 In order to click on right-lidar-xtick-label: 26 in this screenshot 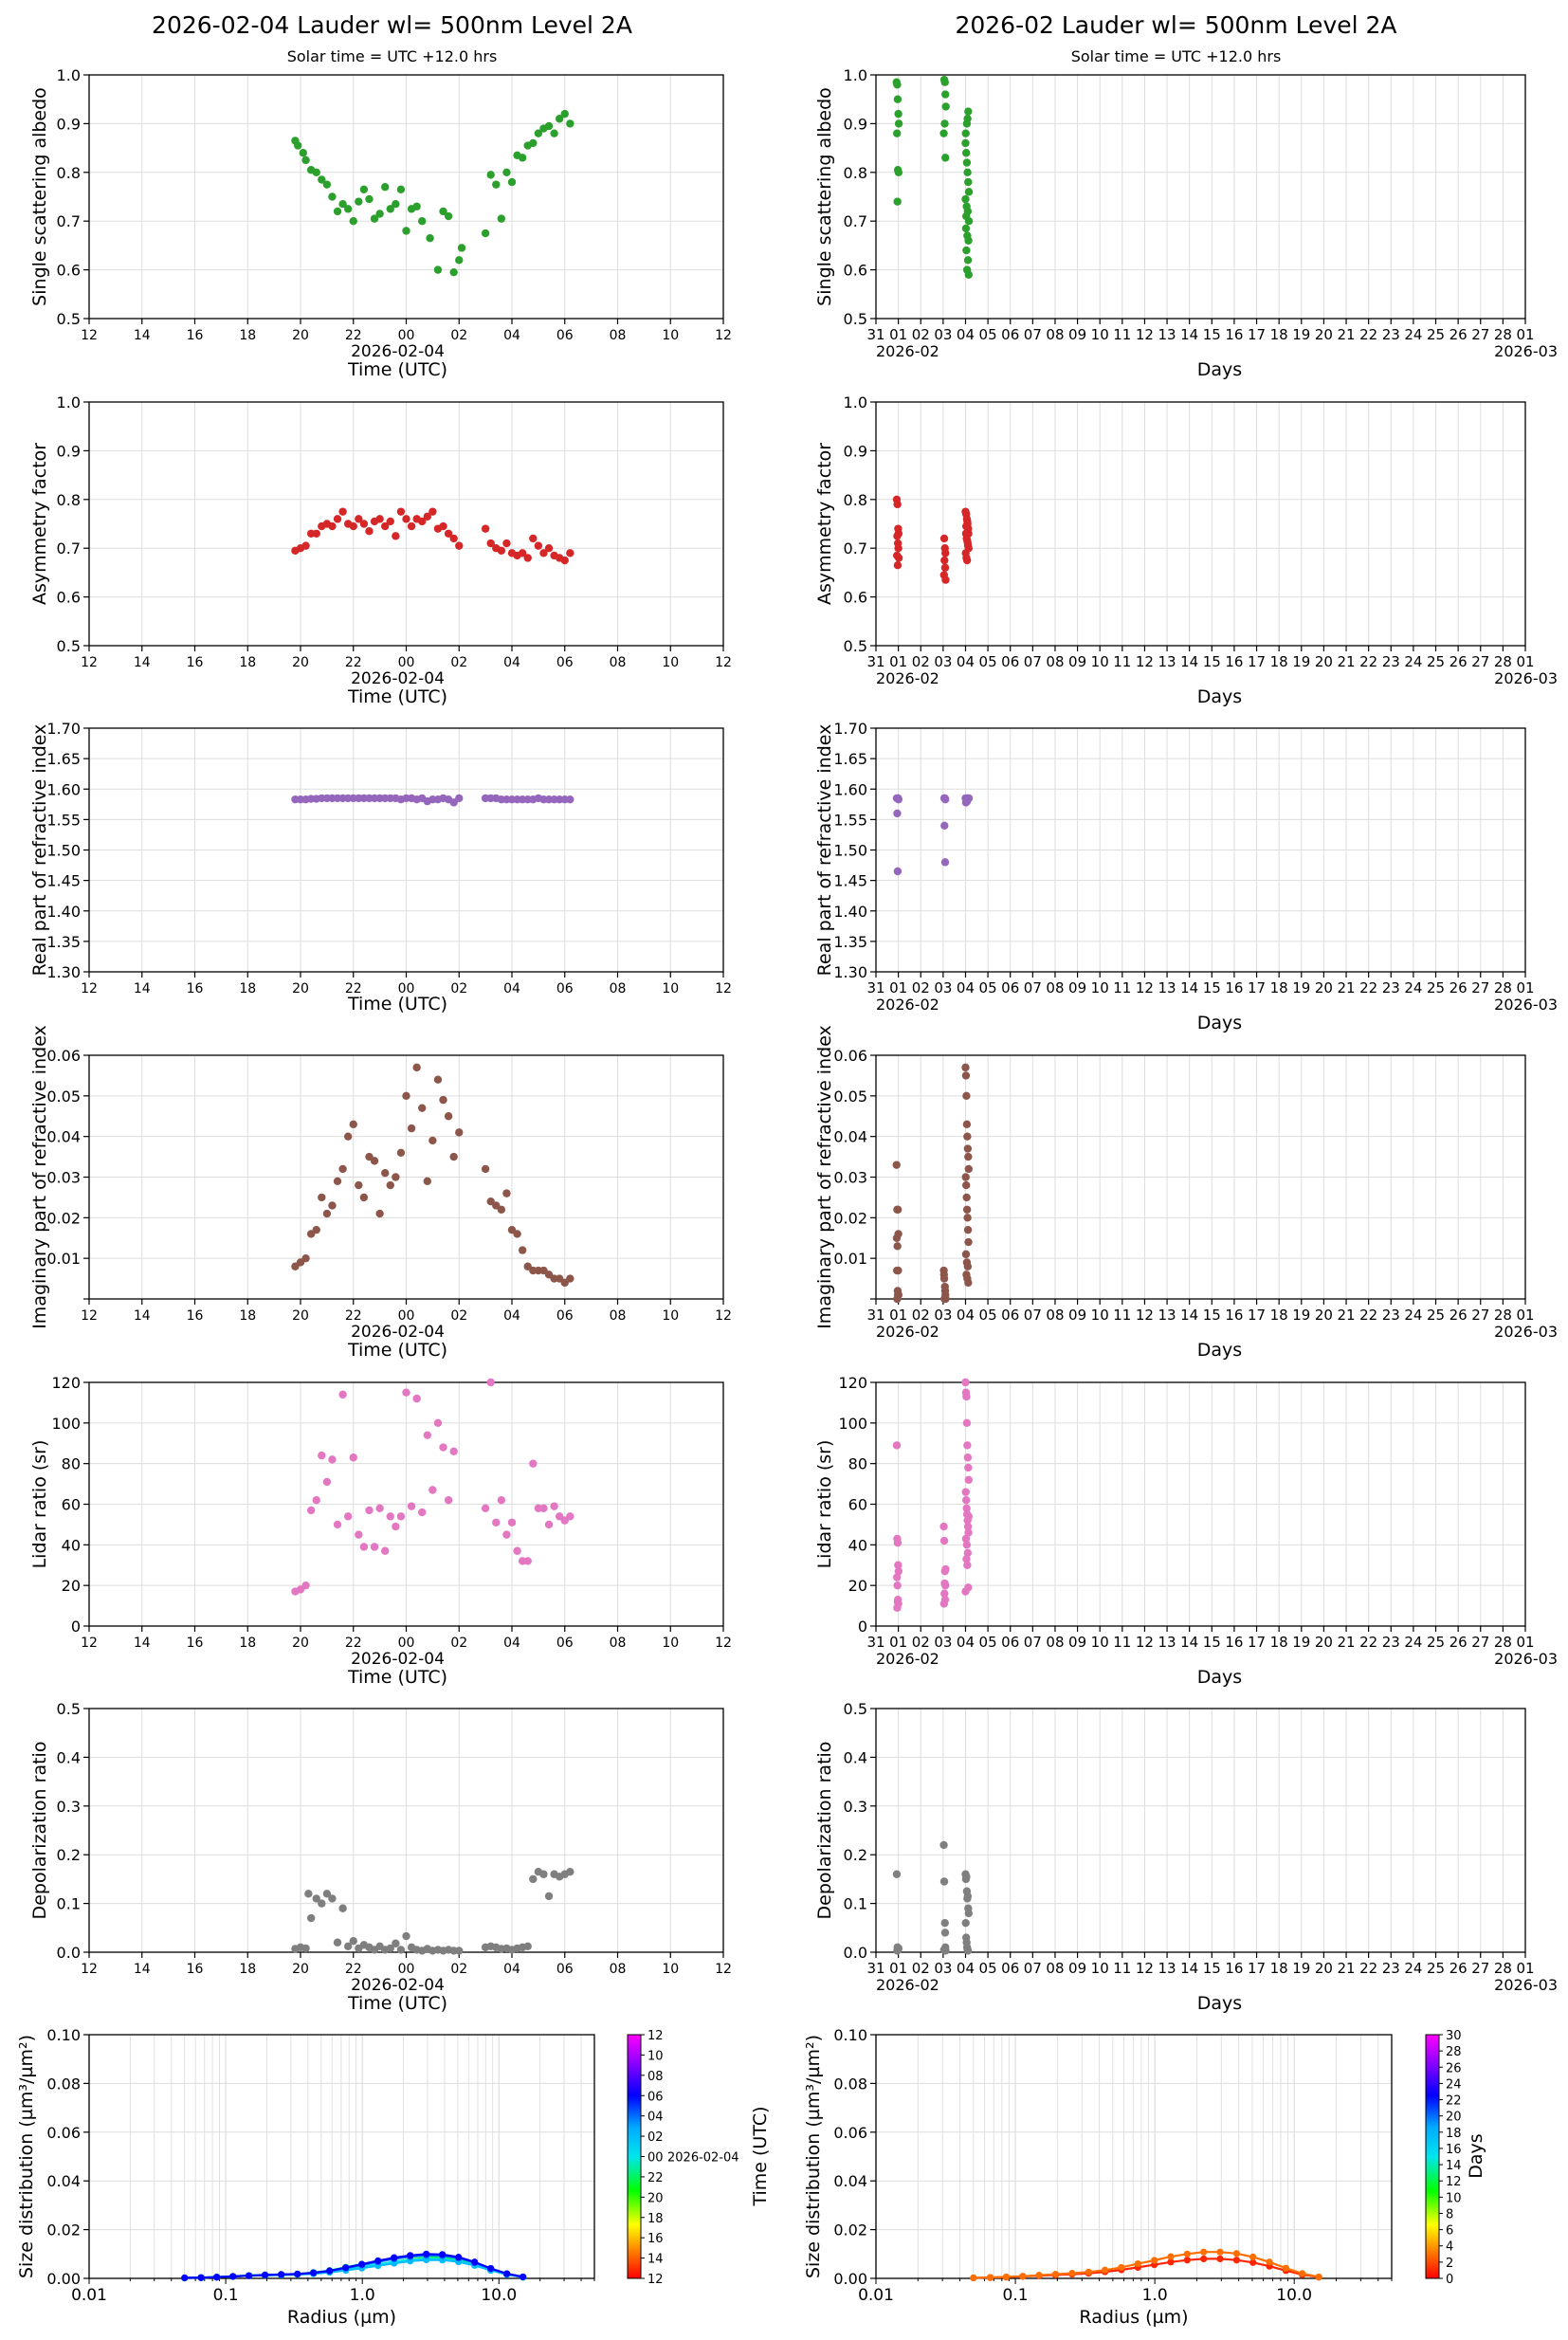, I will do `click(1458, 1642)`.